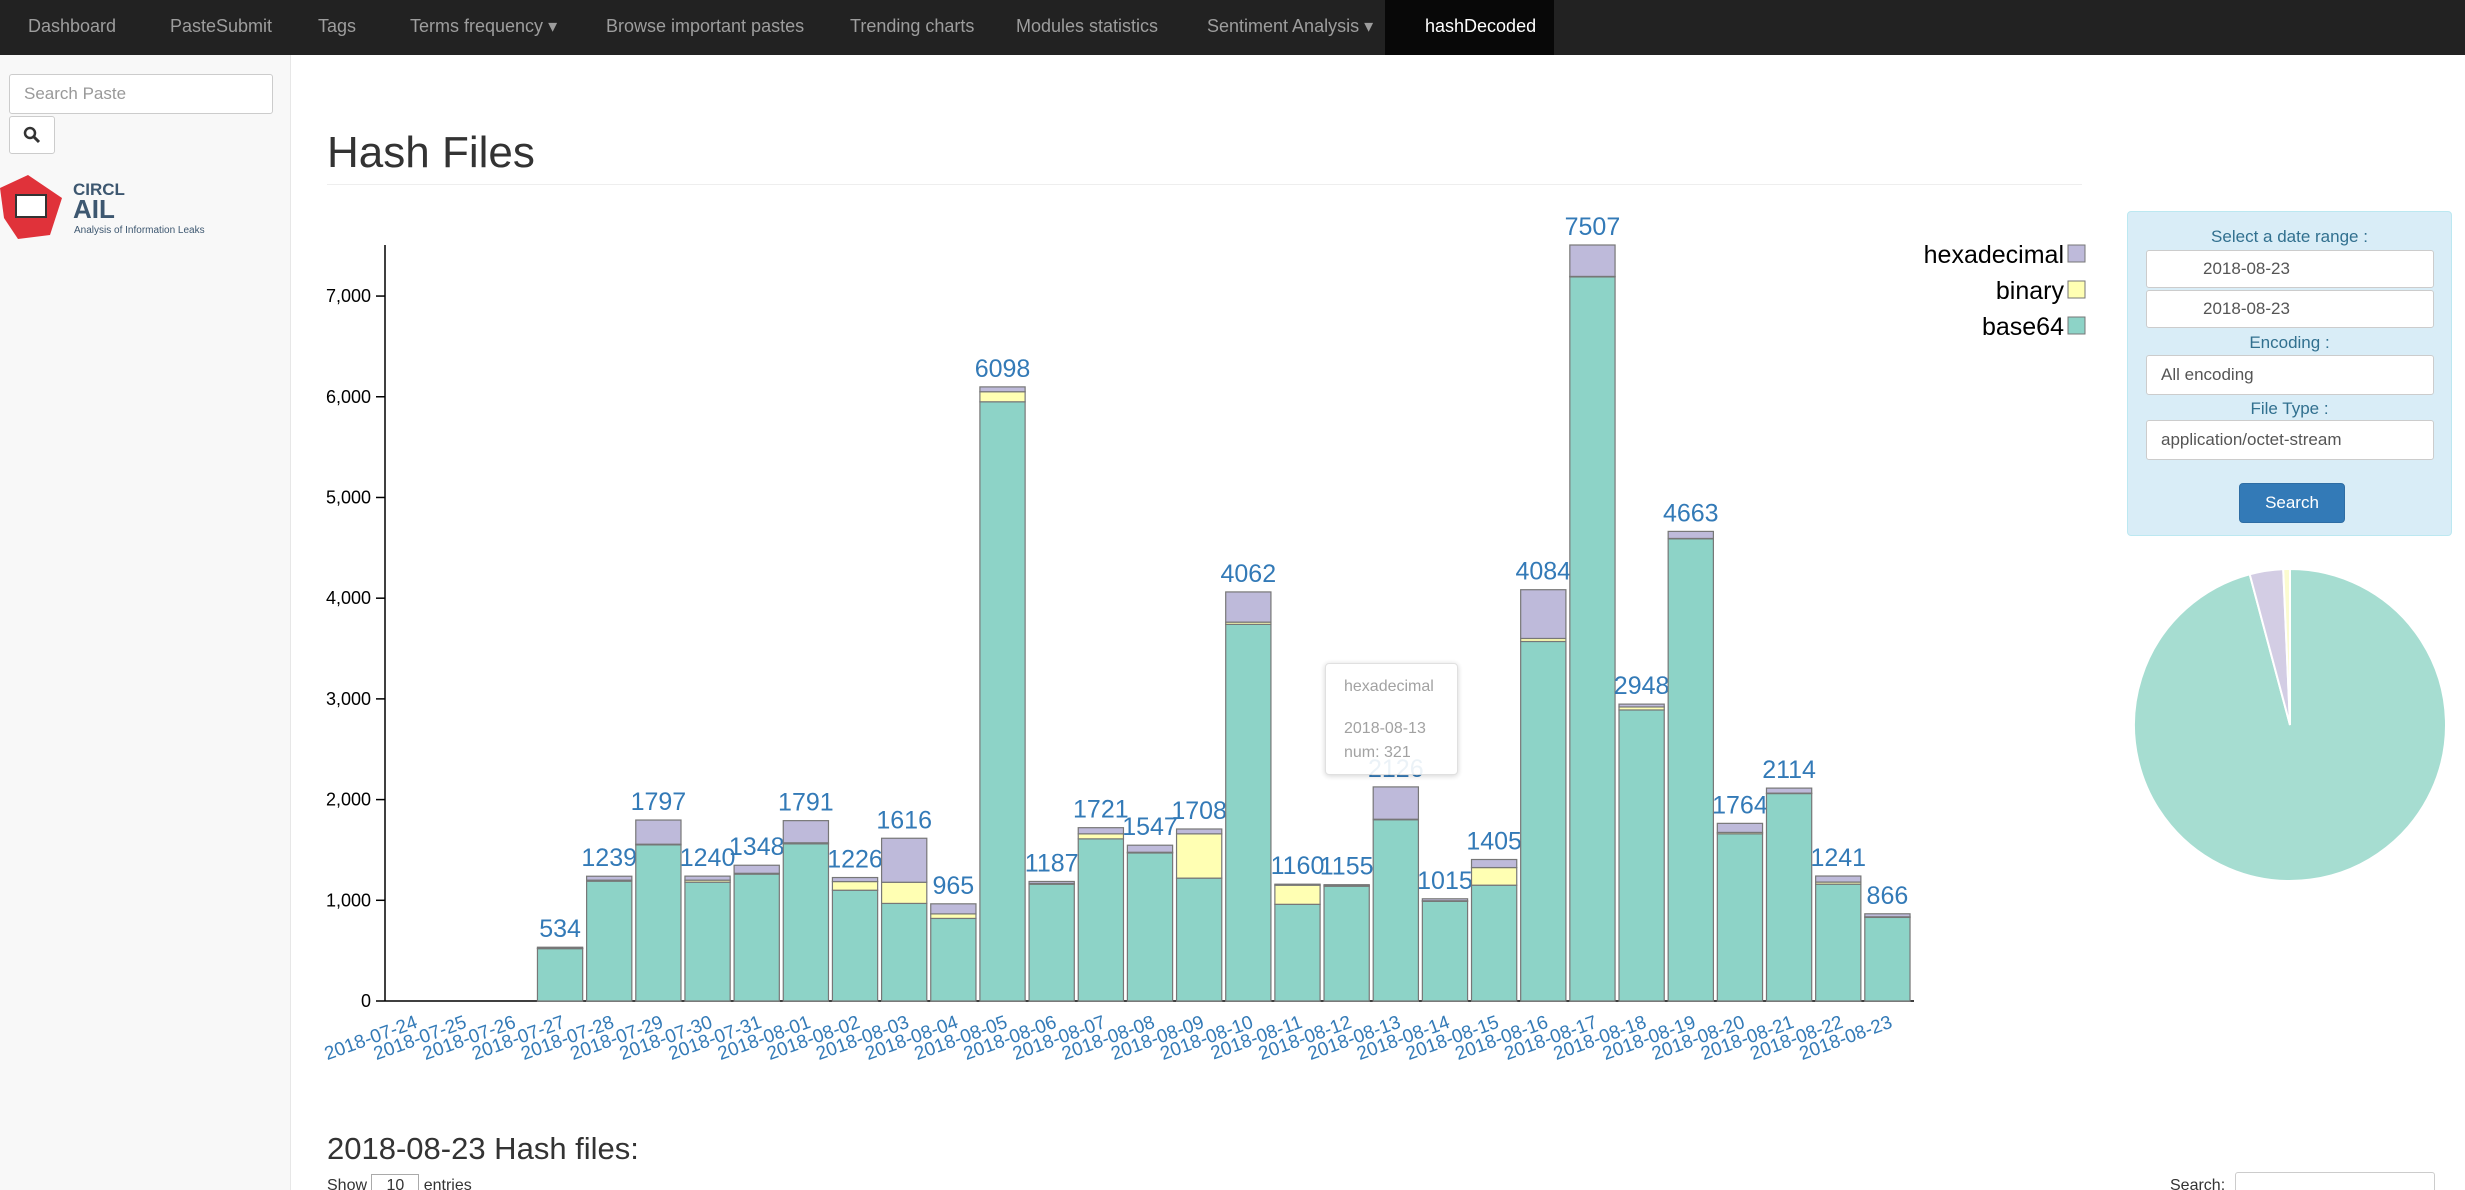  What do you see at coordinates (1087, 26) in the screenshot?
I see `nav-link: Modules statistics` at bounding box center [1087, 26].